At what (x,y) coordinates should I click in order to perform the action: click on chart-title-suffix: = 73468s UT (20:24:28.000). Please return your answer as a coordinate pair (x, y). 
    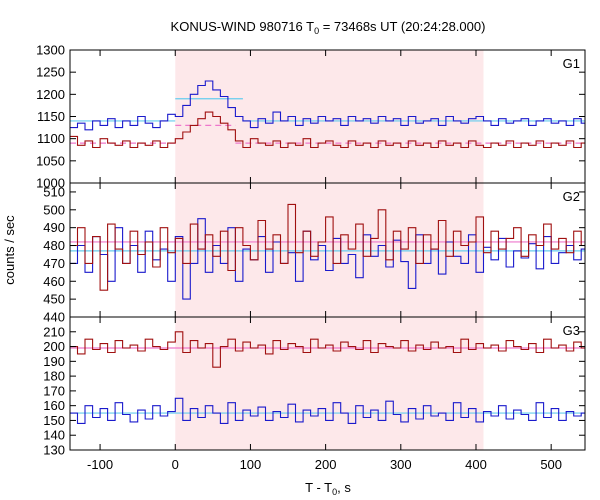
    Looking at the image, I should click on (402, 26).